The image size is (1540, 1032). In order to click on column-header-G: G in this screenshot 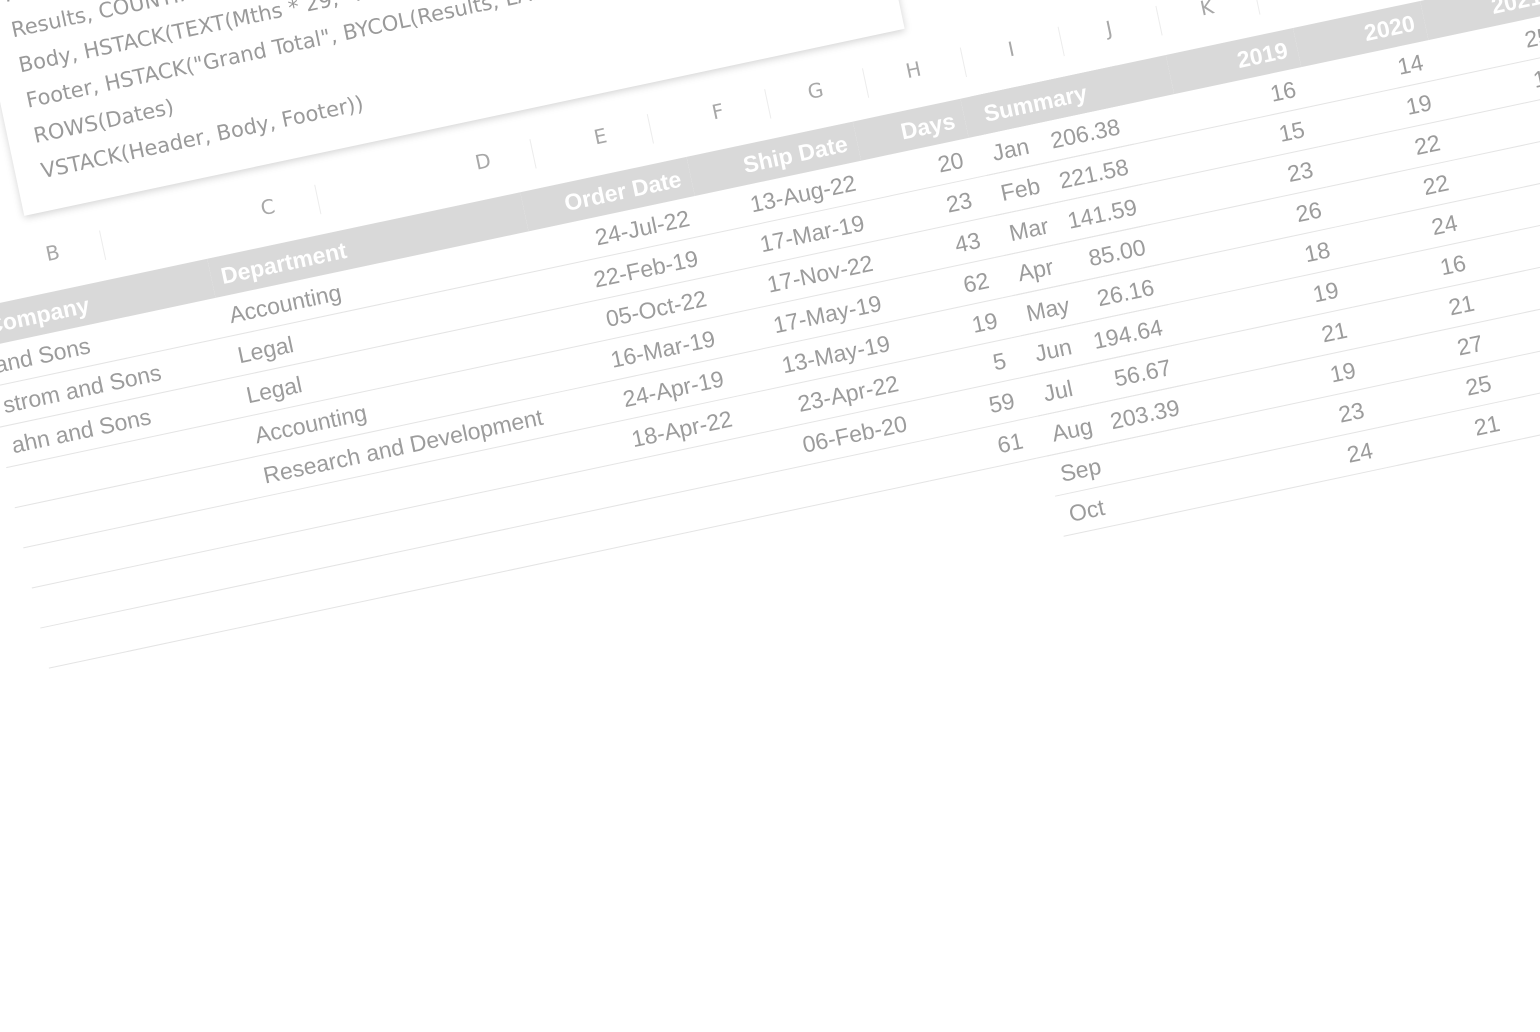, I will do `click(817, 93)`.